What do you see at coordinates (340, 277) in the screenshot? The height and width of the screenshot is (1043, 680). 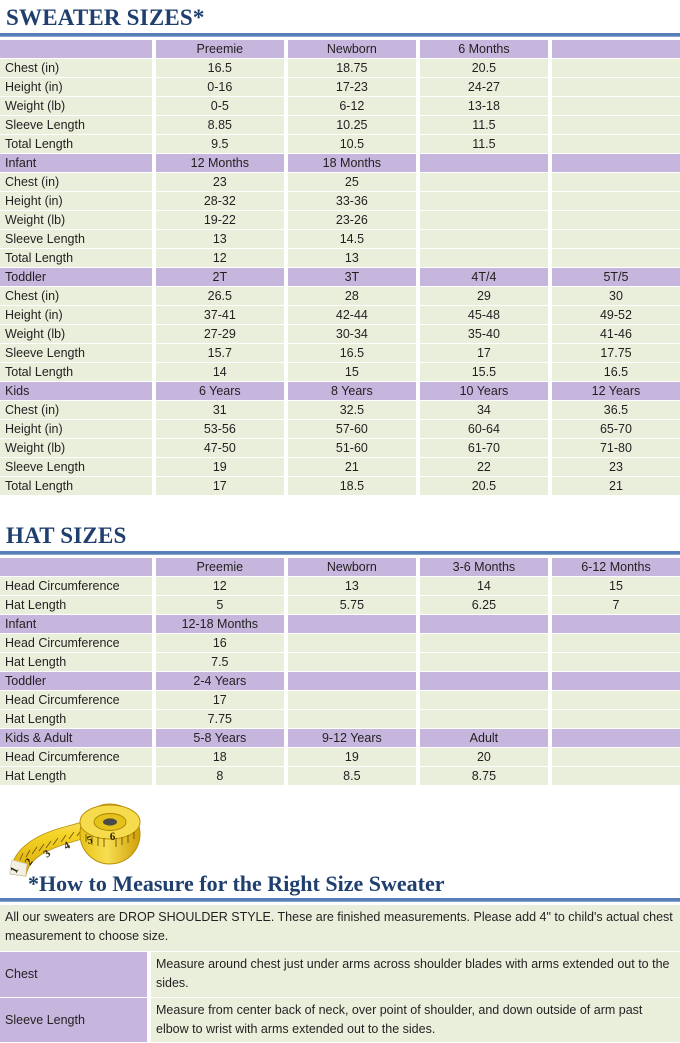 I see `group-header-row: Toddler 2T 3T 4T/4 5T/5` at bounding box center [340, 277].